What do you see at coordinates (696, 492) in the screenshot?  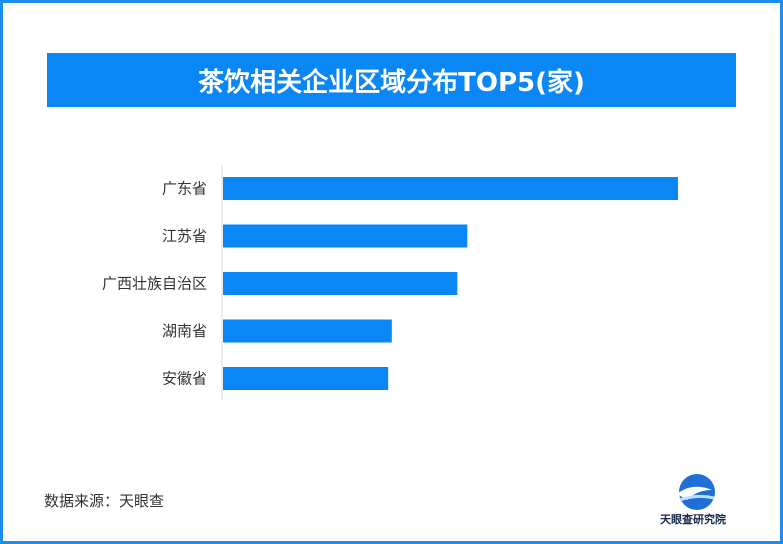 I see `tianyancha-wave-logo-icon` at bounding box center [696, 492].